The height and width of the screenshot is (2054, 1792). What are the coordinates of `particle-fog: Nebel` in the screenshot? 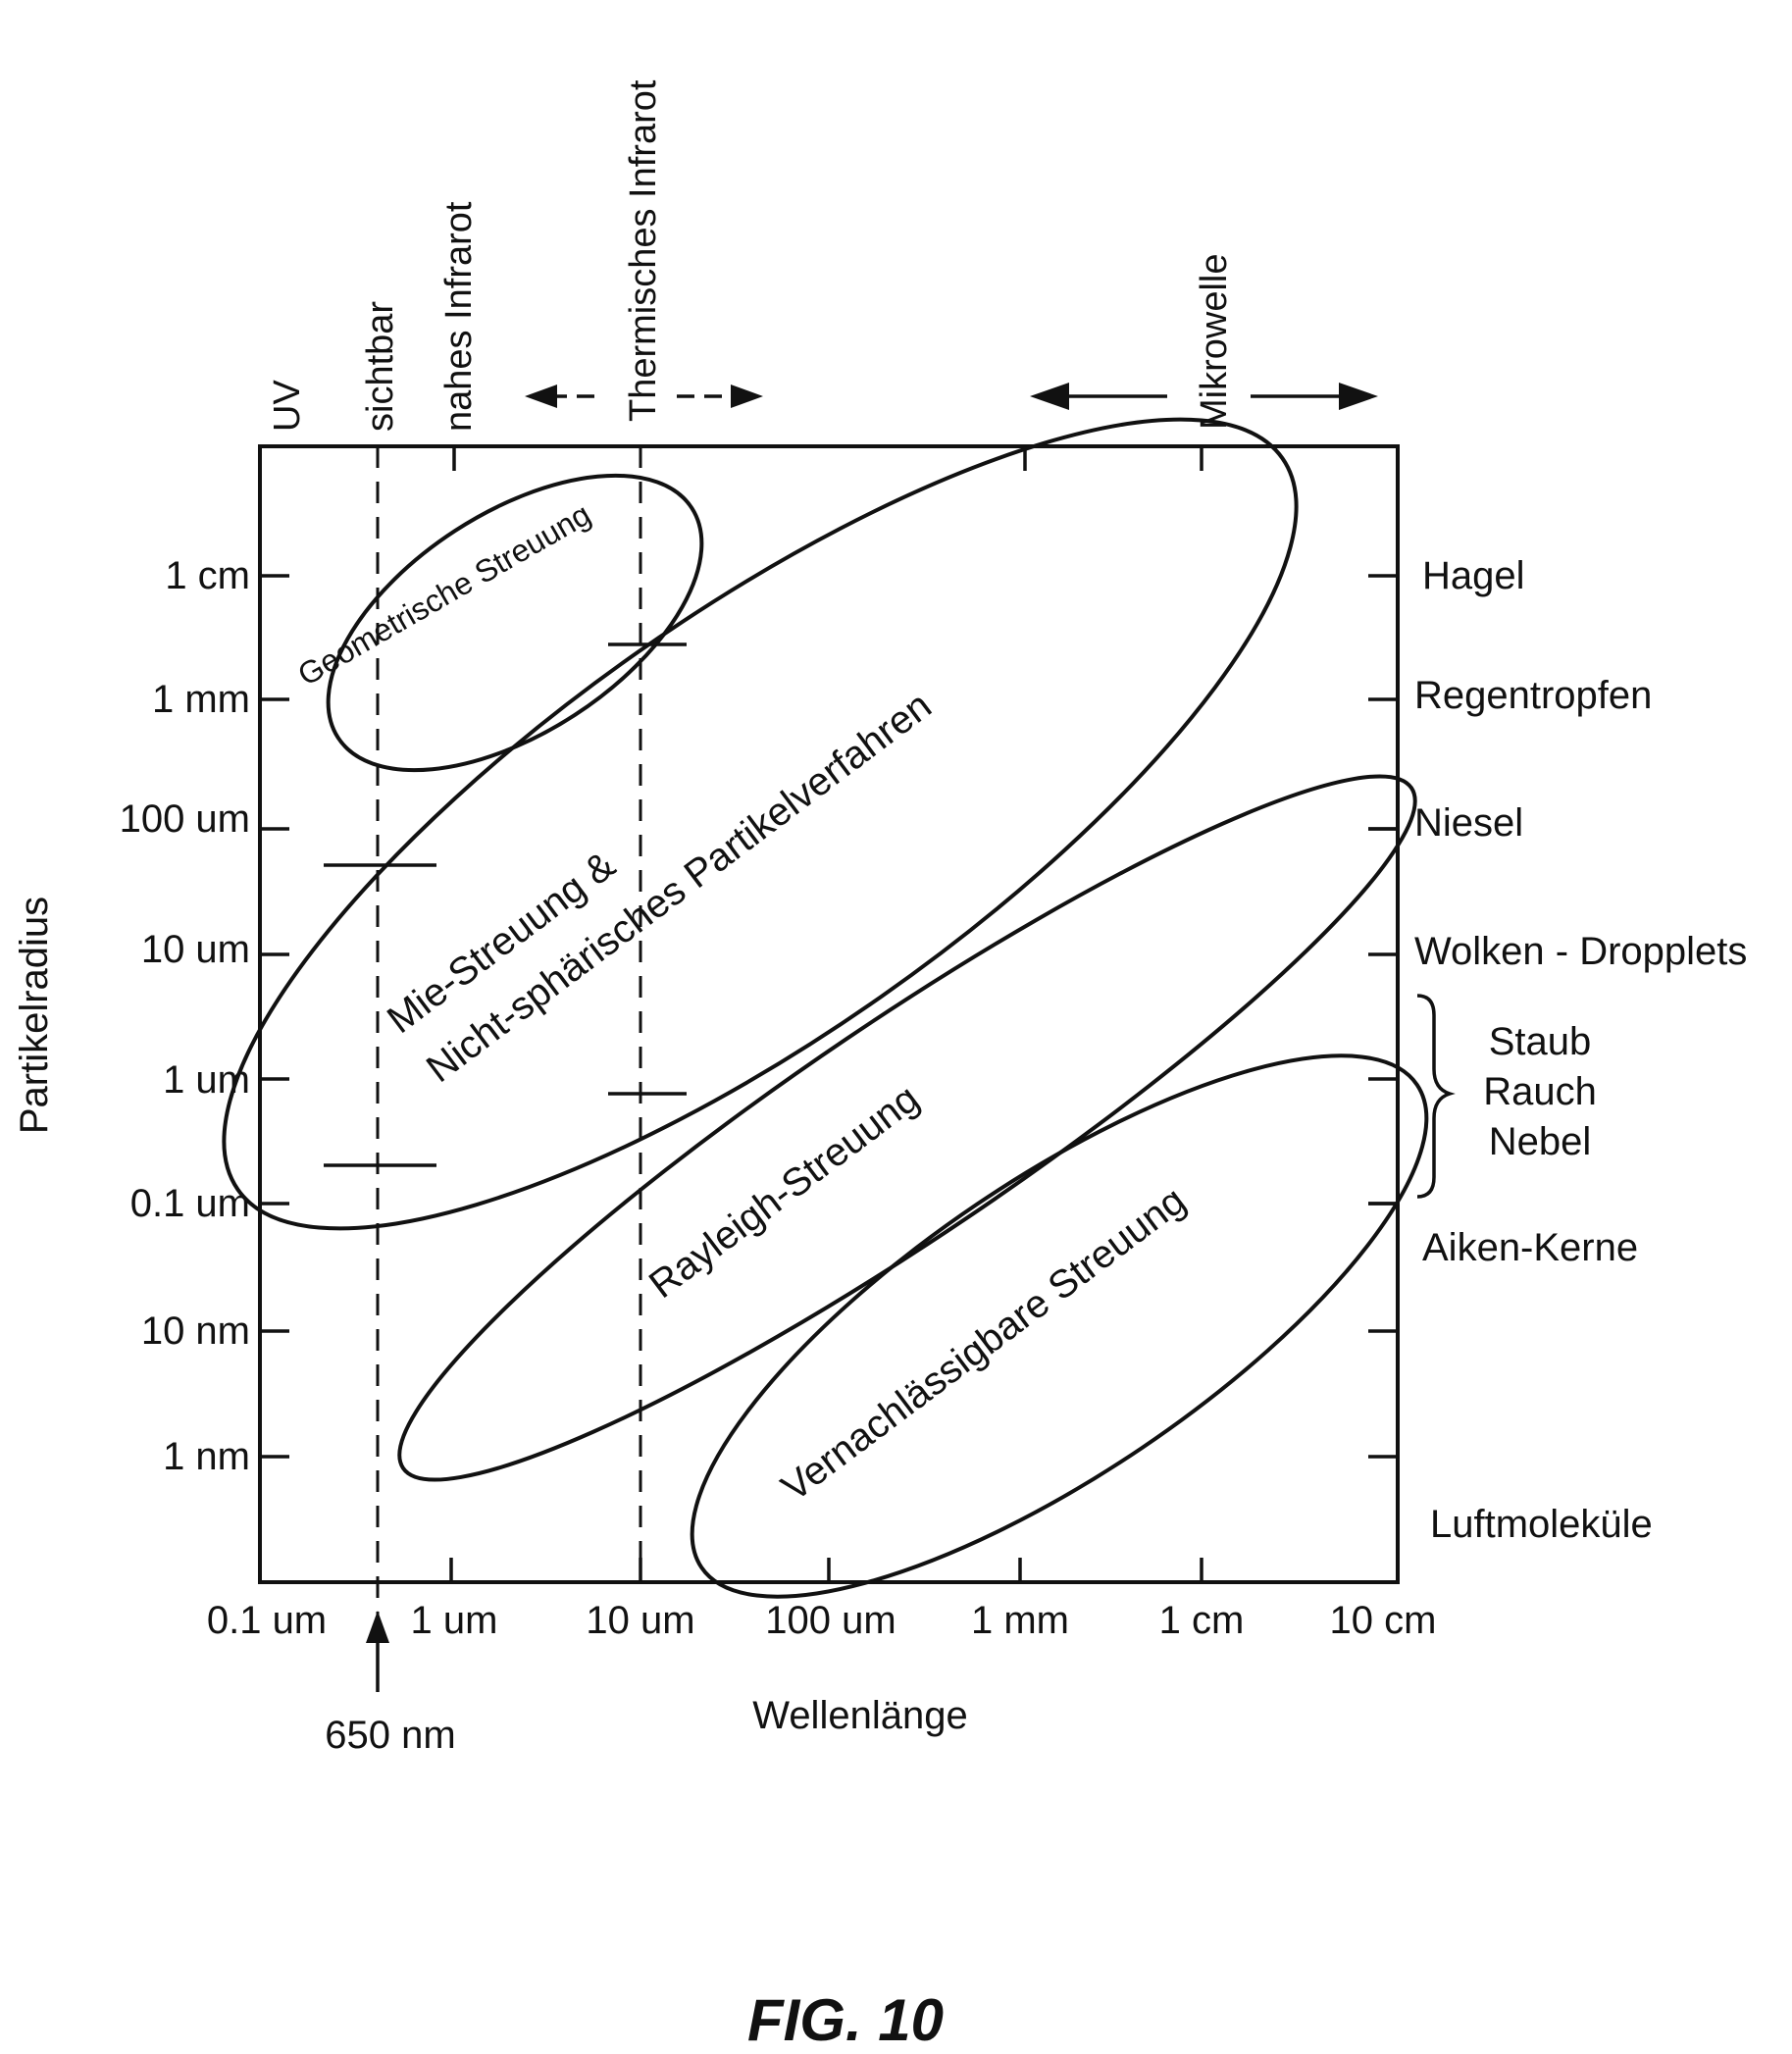 It's located at (1540, 1141).